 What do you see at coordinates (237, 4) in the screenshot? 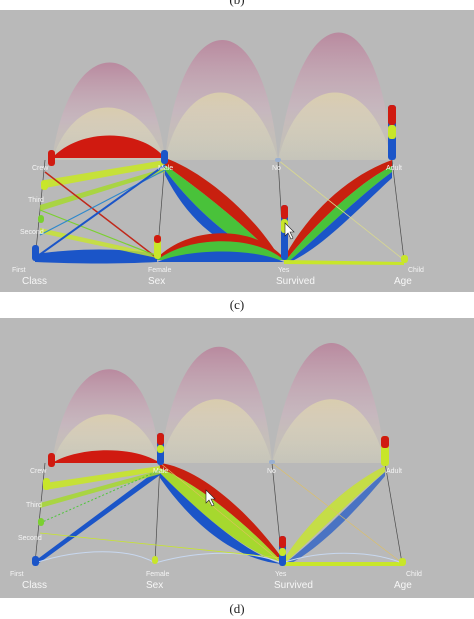
I see `caption-b: (b)` at bounding box center [237, 4].